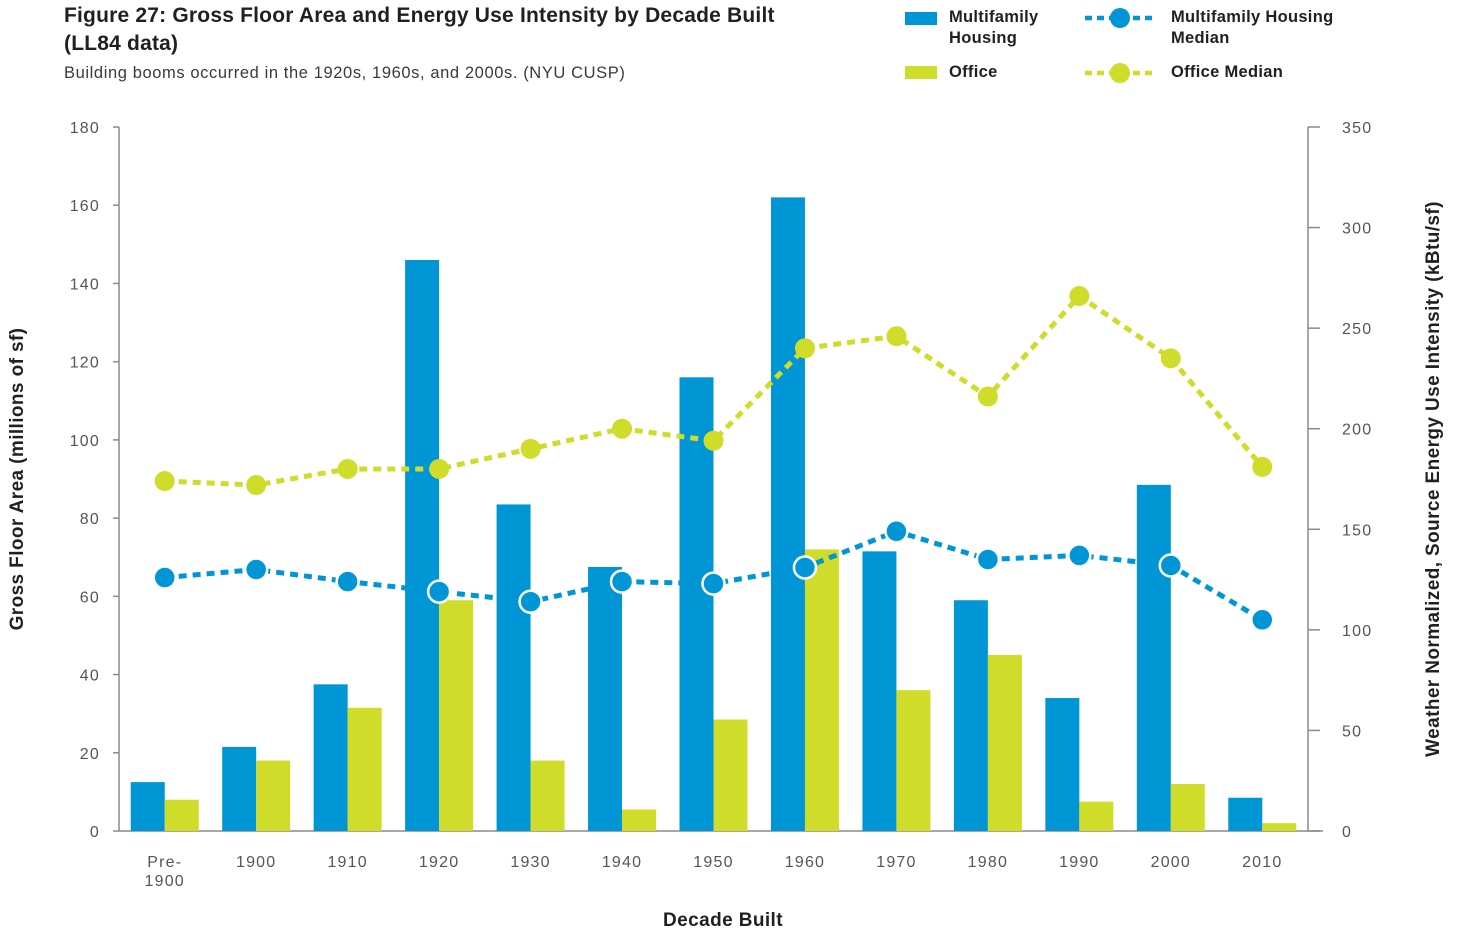 Image resolution: width=1458 pixels, height=930 pixels. What do you see at coordinates (1262, 862) in the screenshot?
I see `x-tick-label: 2010` at bounding box center [1262, 862].